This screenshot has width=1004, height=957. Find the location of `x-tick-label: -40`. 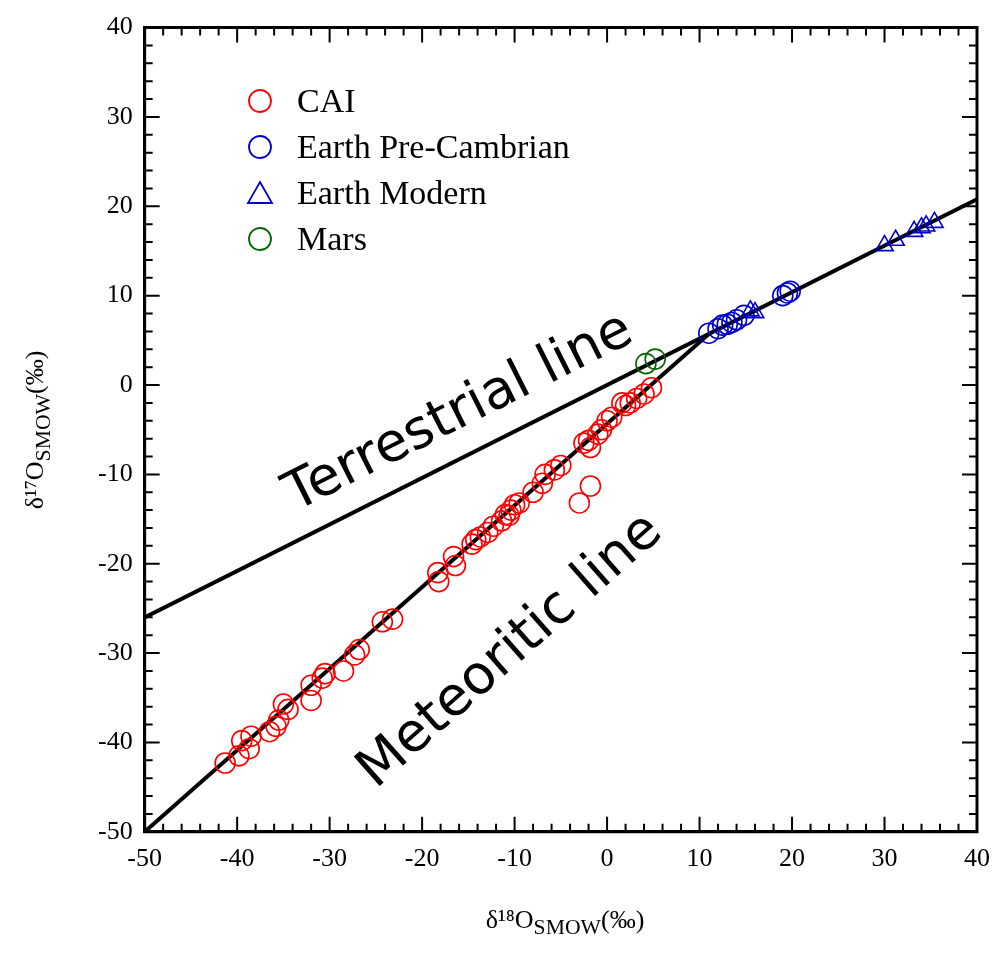

x-tick-label: -40 is located at coordinates (237, 858).